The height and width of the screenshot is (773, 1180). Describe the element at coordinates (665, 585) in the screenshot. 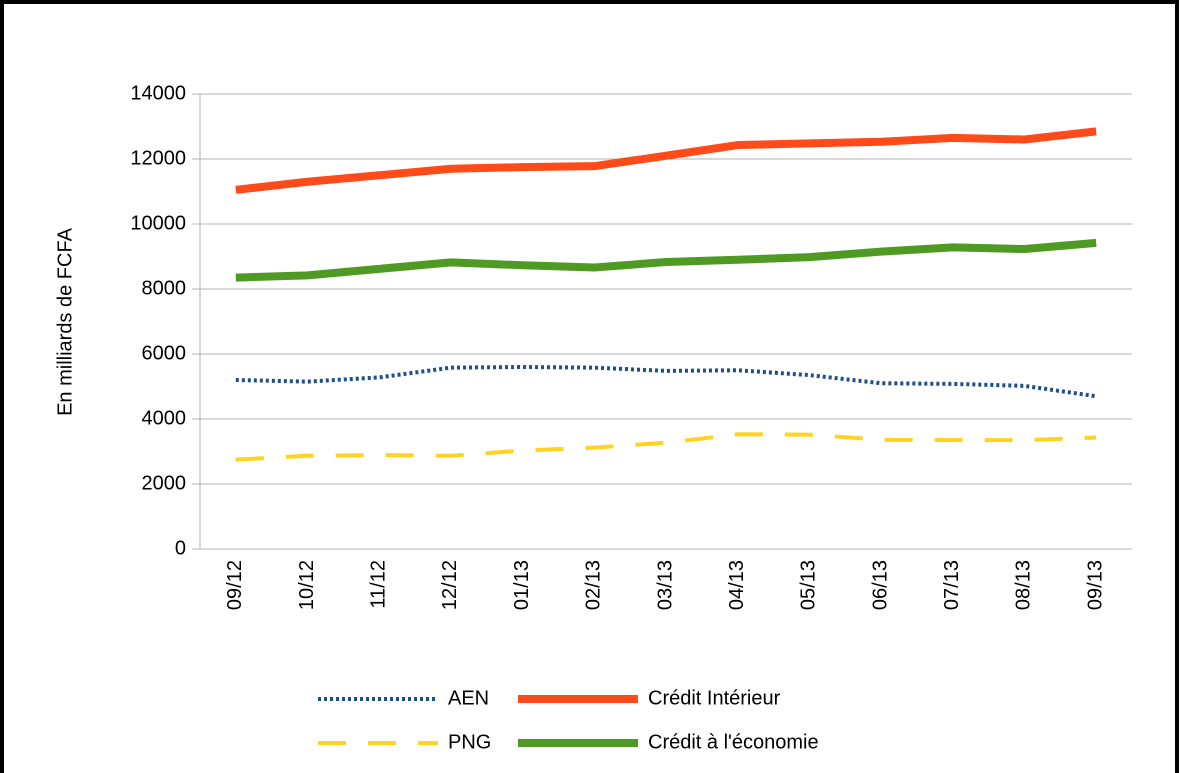

I see `x-tick-label: 03/13` at that location.